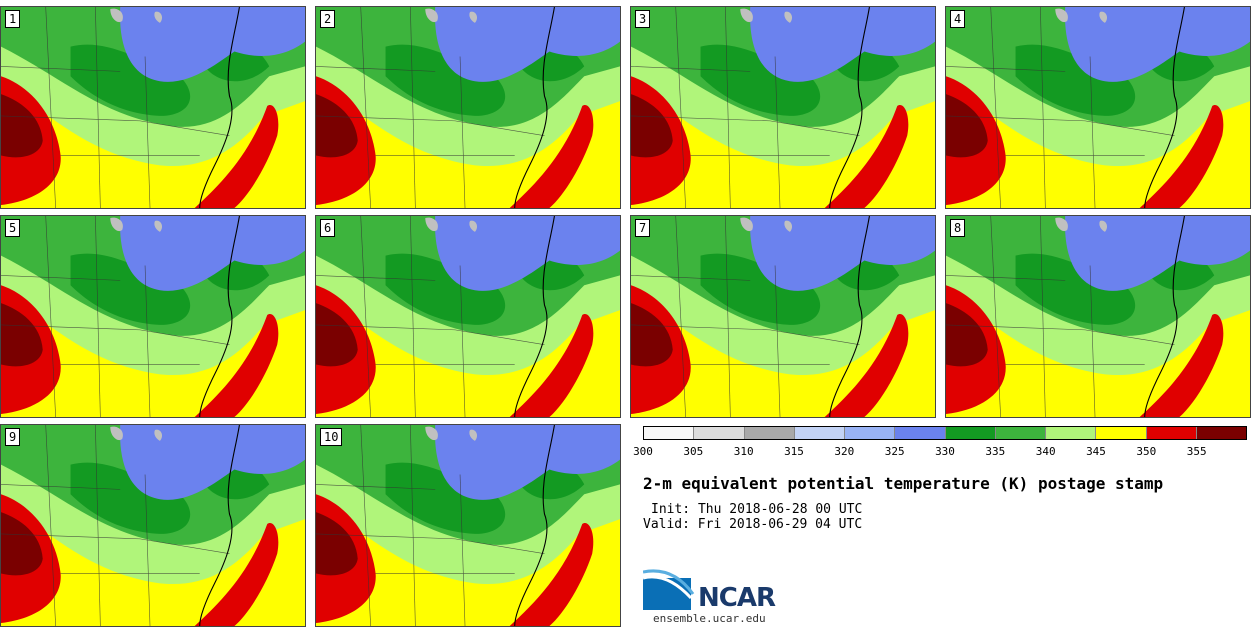  I want to click on colorbar-tick-label: 355, so click(1196, 451).